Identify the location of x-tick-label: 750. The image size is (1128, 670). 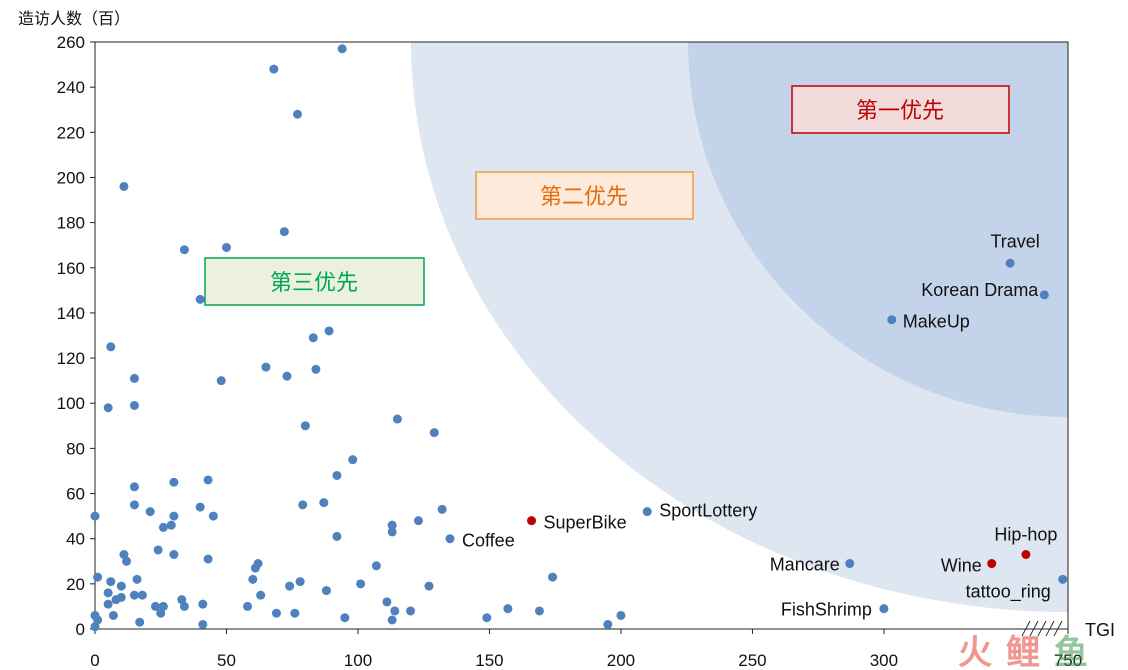
(1068, 660).